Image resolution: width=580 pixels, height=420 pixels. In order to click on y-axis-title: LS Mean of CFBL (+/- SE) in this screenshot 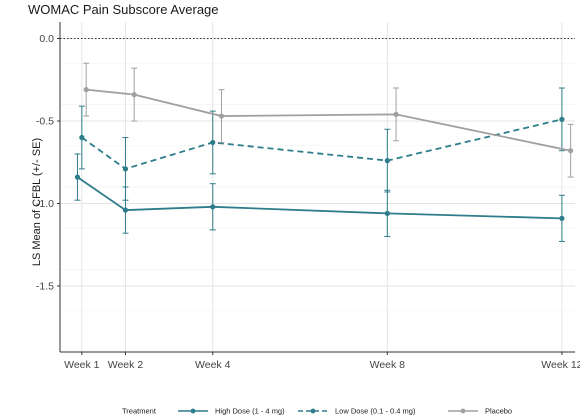, I will do `click(37, 202)`.